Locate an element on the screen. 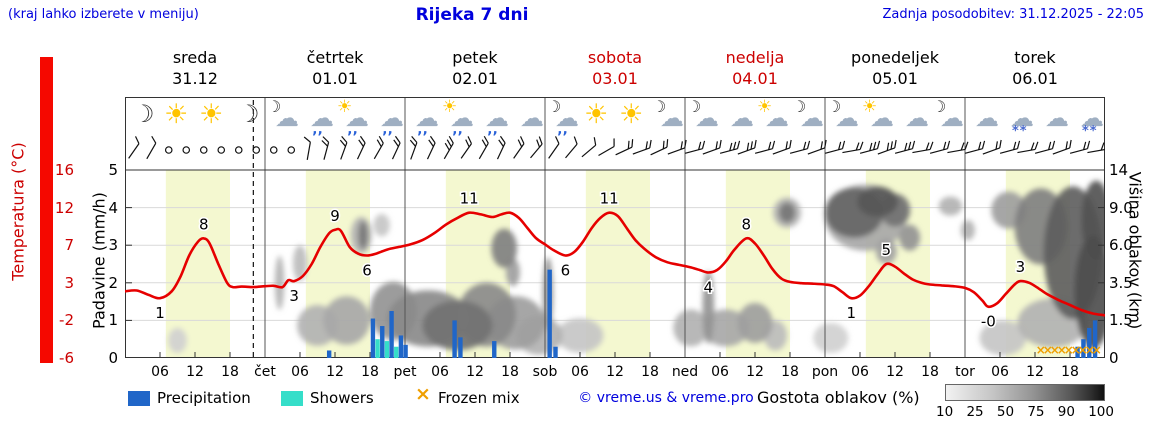 This screenshot has width=1152, height=443. cloud-tick-1.5: 1.5 is located at coordinates (1121, 320).